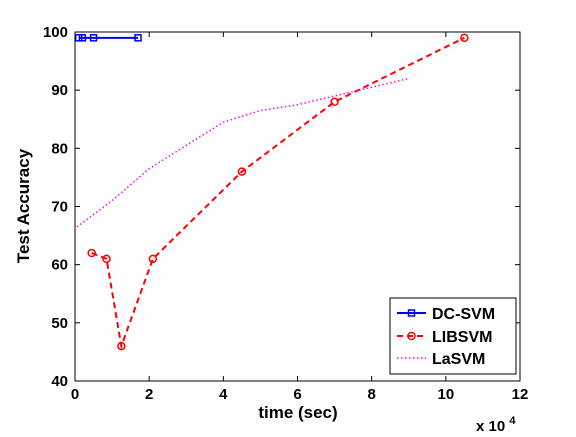 The height and width of the screenshot is (437, 576). Describe the element at coordinates (59, 381) in the screenshot. I see `y-tick-label: 40` at that location.